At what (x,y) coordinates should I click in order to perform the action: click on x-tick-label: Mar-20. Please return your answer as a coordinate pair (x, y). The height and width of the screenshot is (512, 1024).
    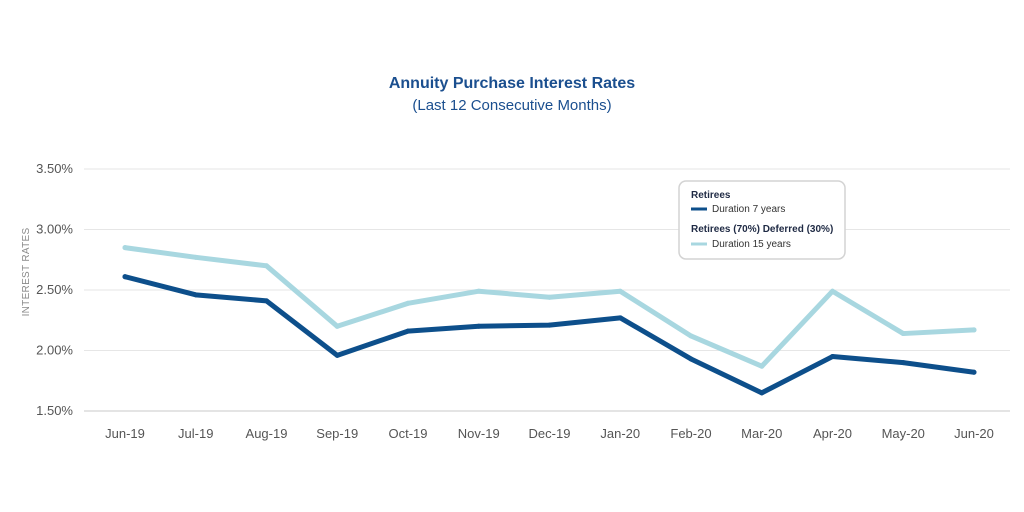
    Looking at the image, I should click on (761, 433).